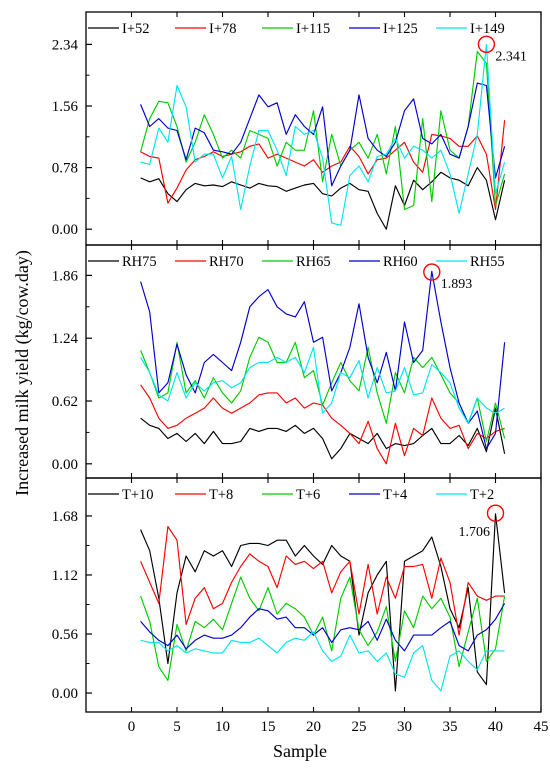 The height and width of the screenshot is (770, 550). What do you see at coordinates (65, 45) in the screenshot?
I see `y-tick-label: 2.34` at bounding box center [65, 45].